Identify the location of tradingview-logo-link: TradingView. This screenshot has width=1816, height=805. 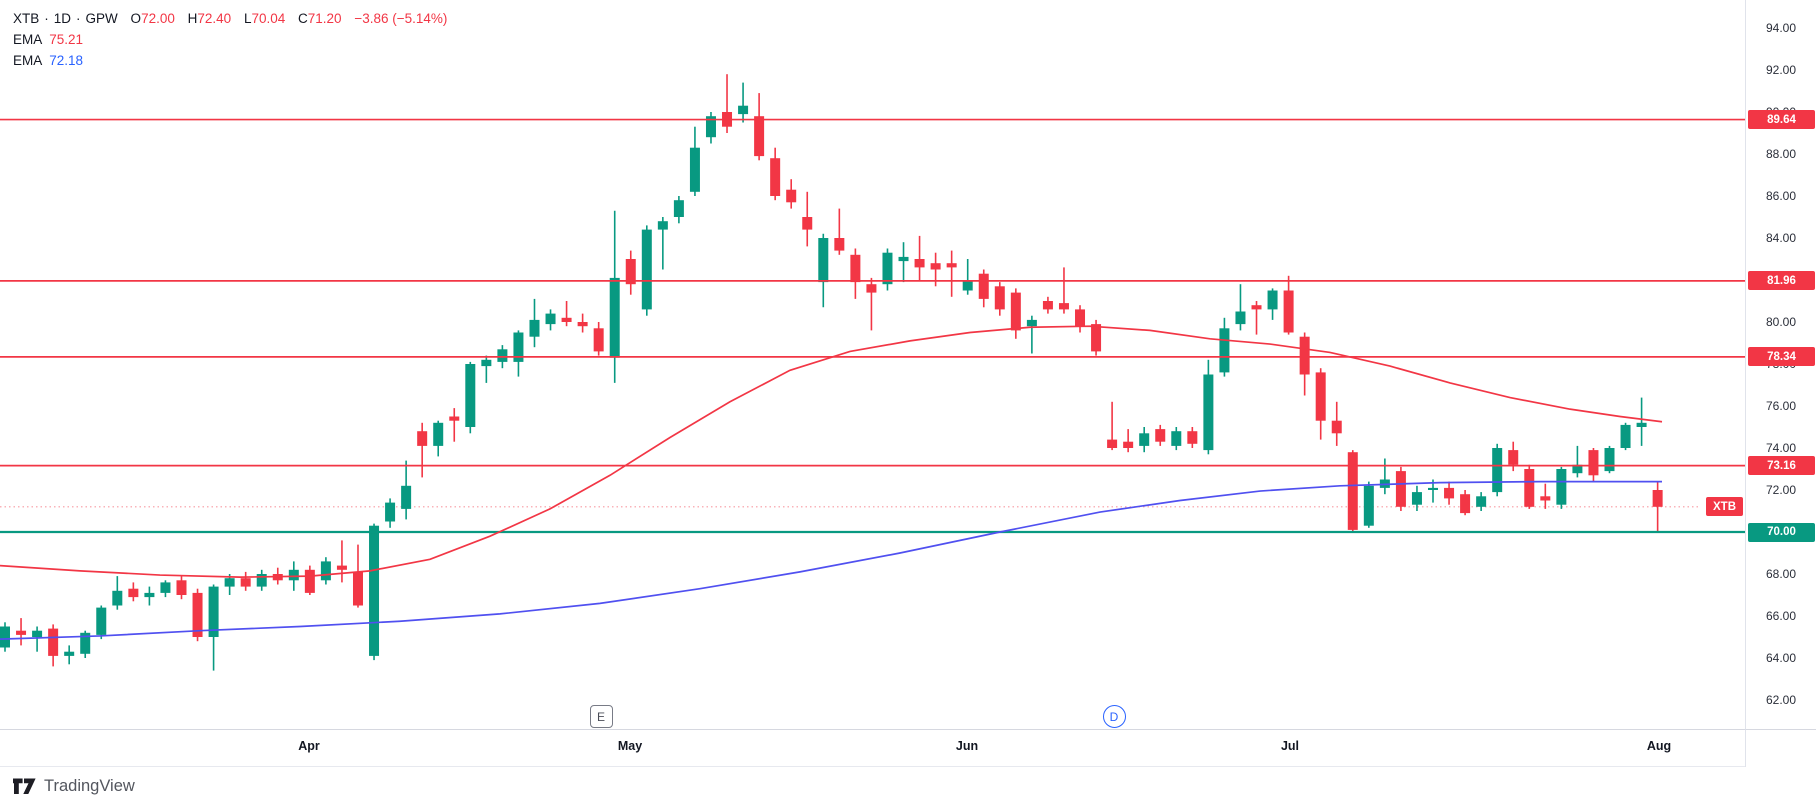
(74, 786).